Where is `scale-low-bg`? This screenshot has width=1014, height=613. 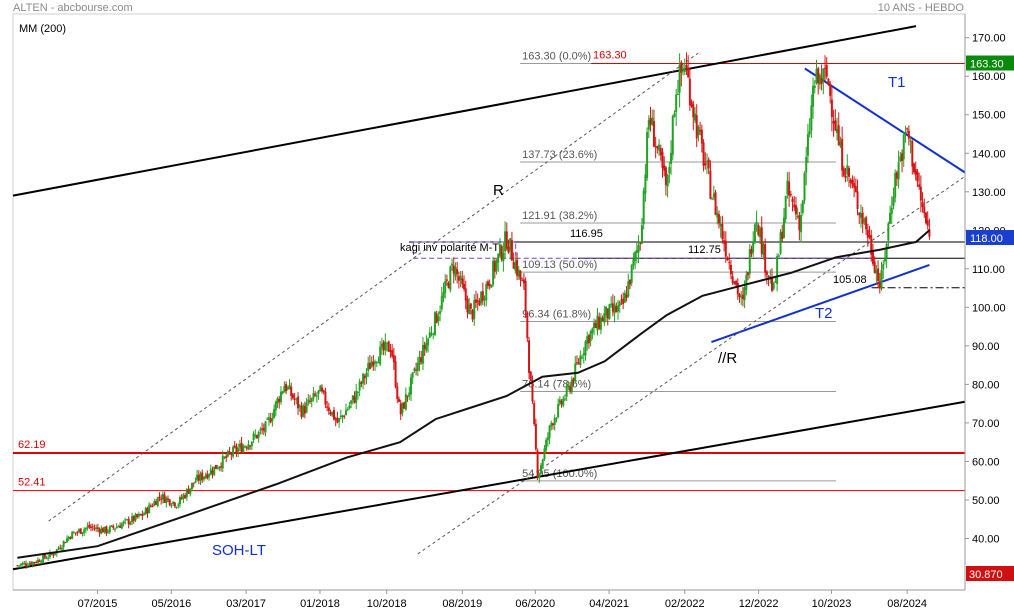 scale-low-bg is located at coordinates (990, 573).